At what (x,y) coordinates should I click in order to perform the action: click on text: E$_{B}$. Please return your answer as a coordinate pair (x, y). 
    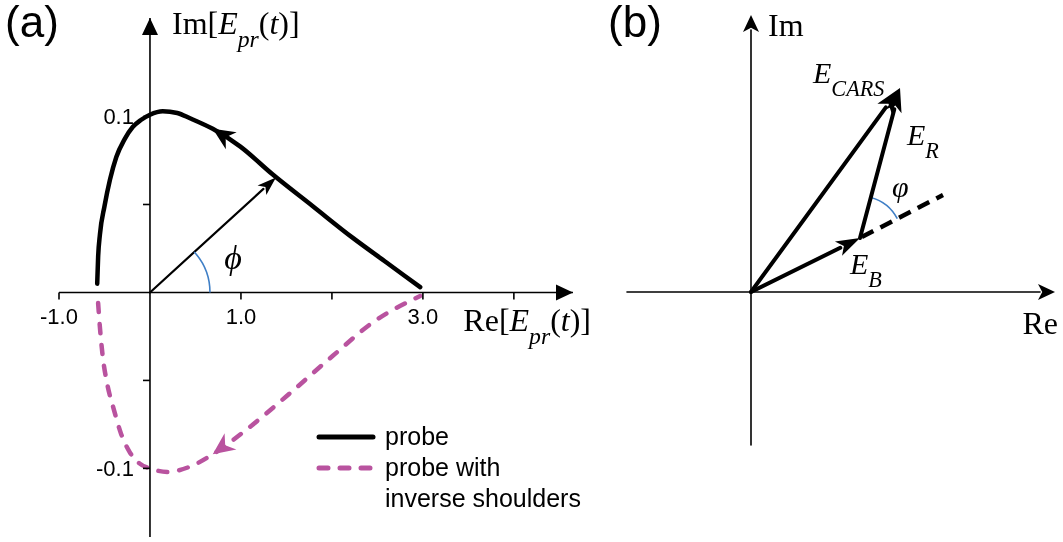
    Looking at the image, I should click on (866, 269).